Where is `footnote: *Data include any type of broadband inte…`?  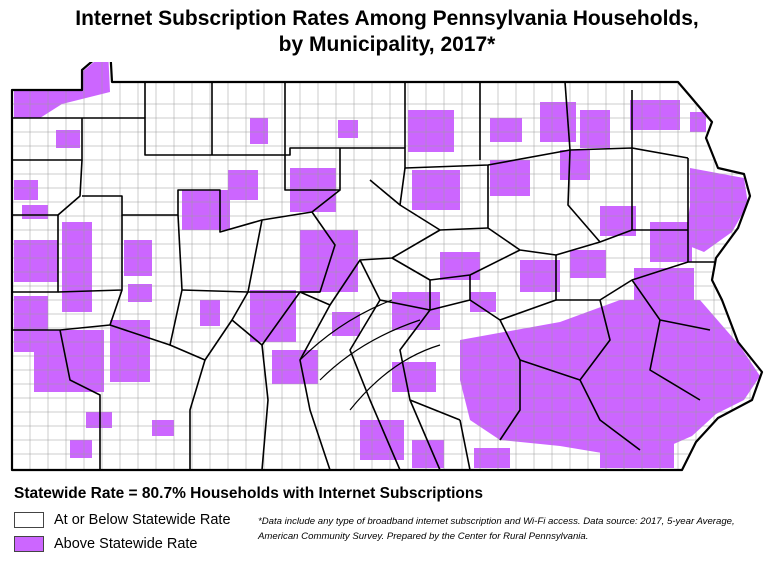 footnote: *Data include any type of broadband inte… is located at coordinates (508, 529).